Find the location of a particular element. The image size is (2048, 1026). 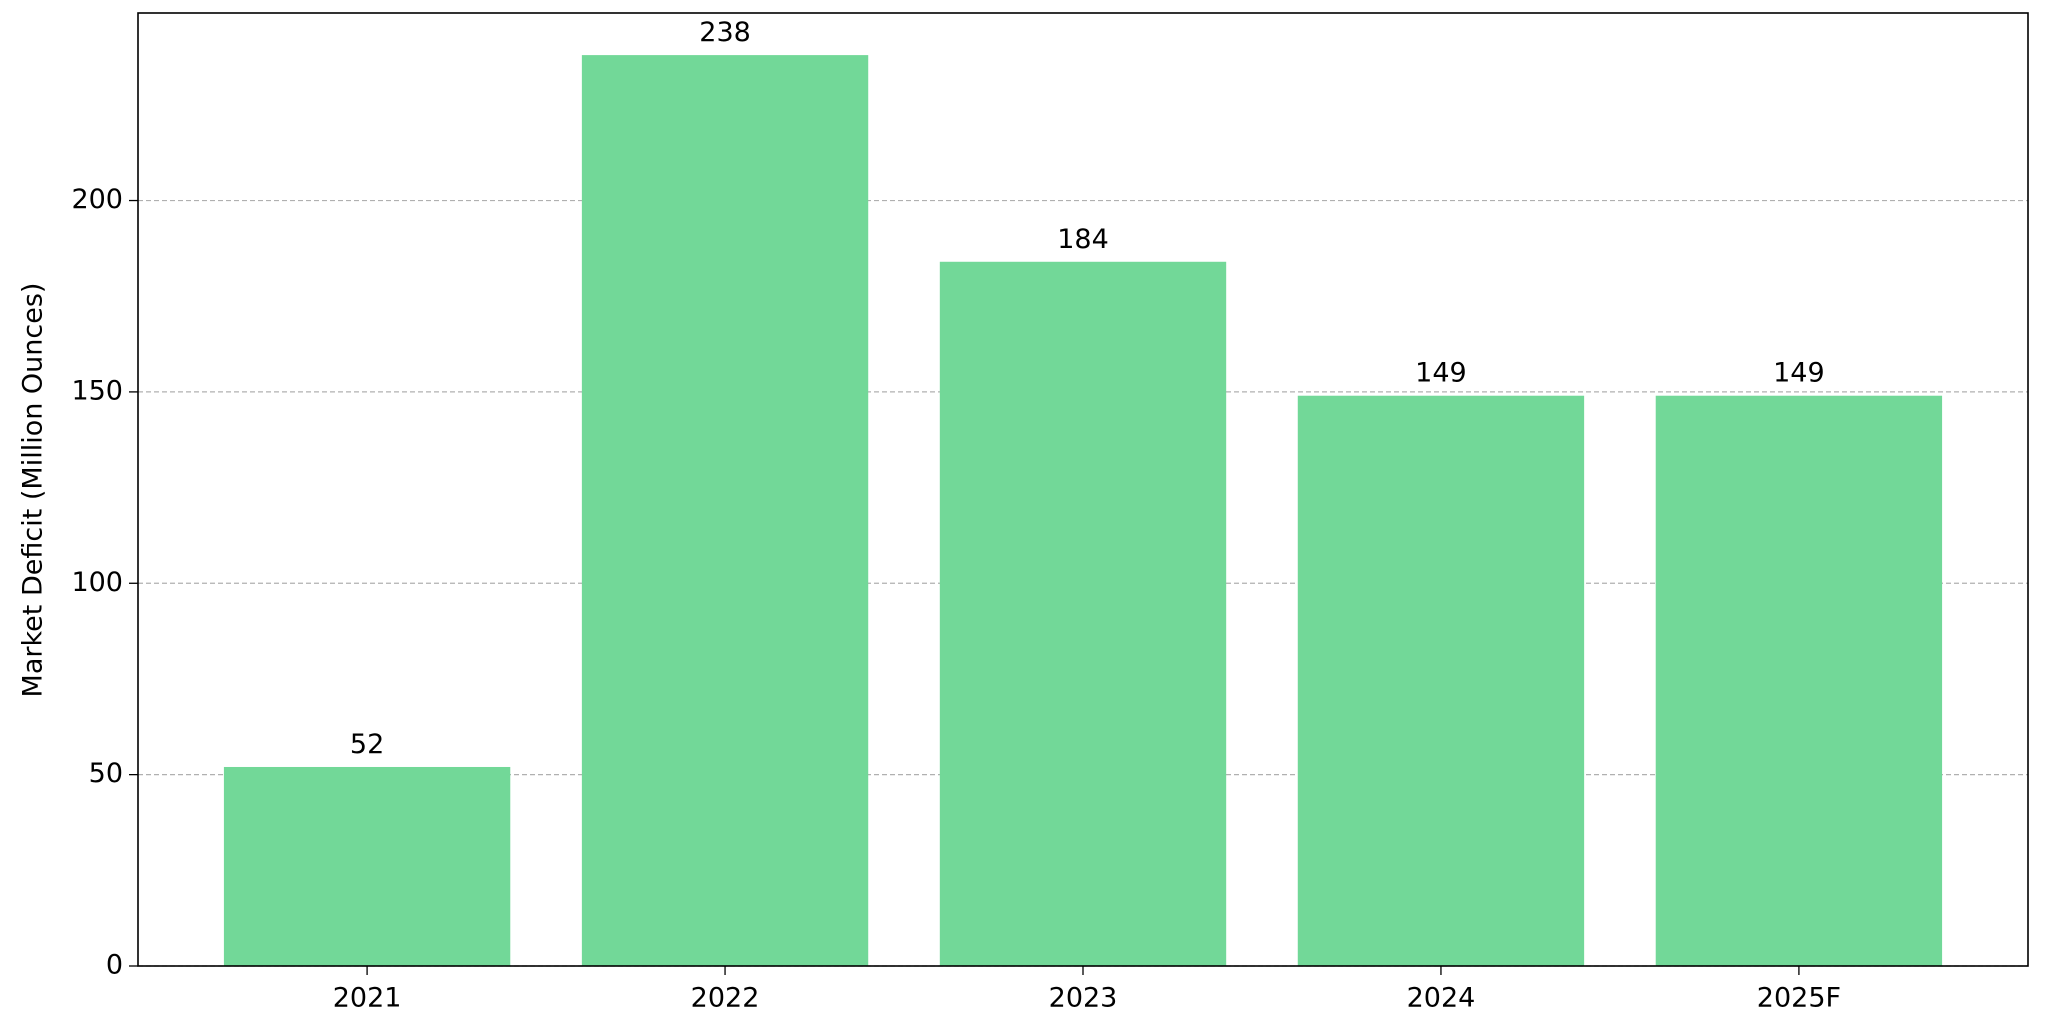

value-label: 52 is located at coordinates (367, 744).